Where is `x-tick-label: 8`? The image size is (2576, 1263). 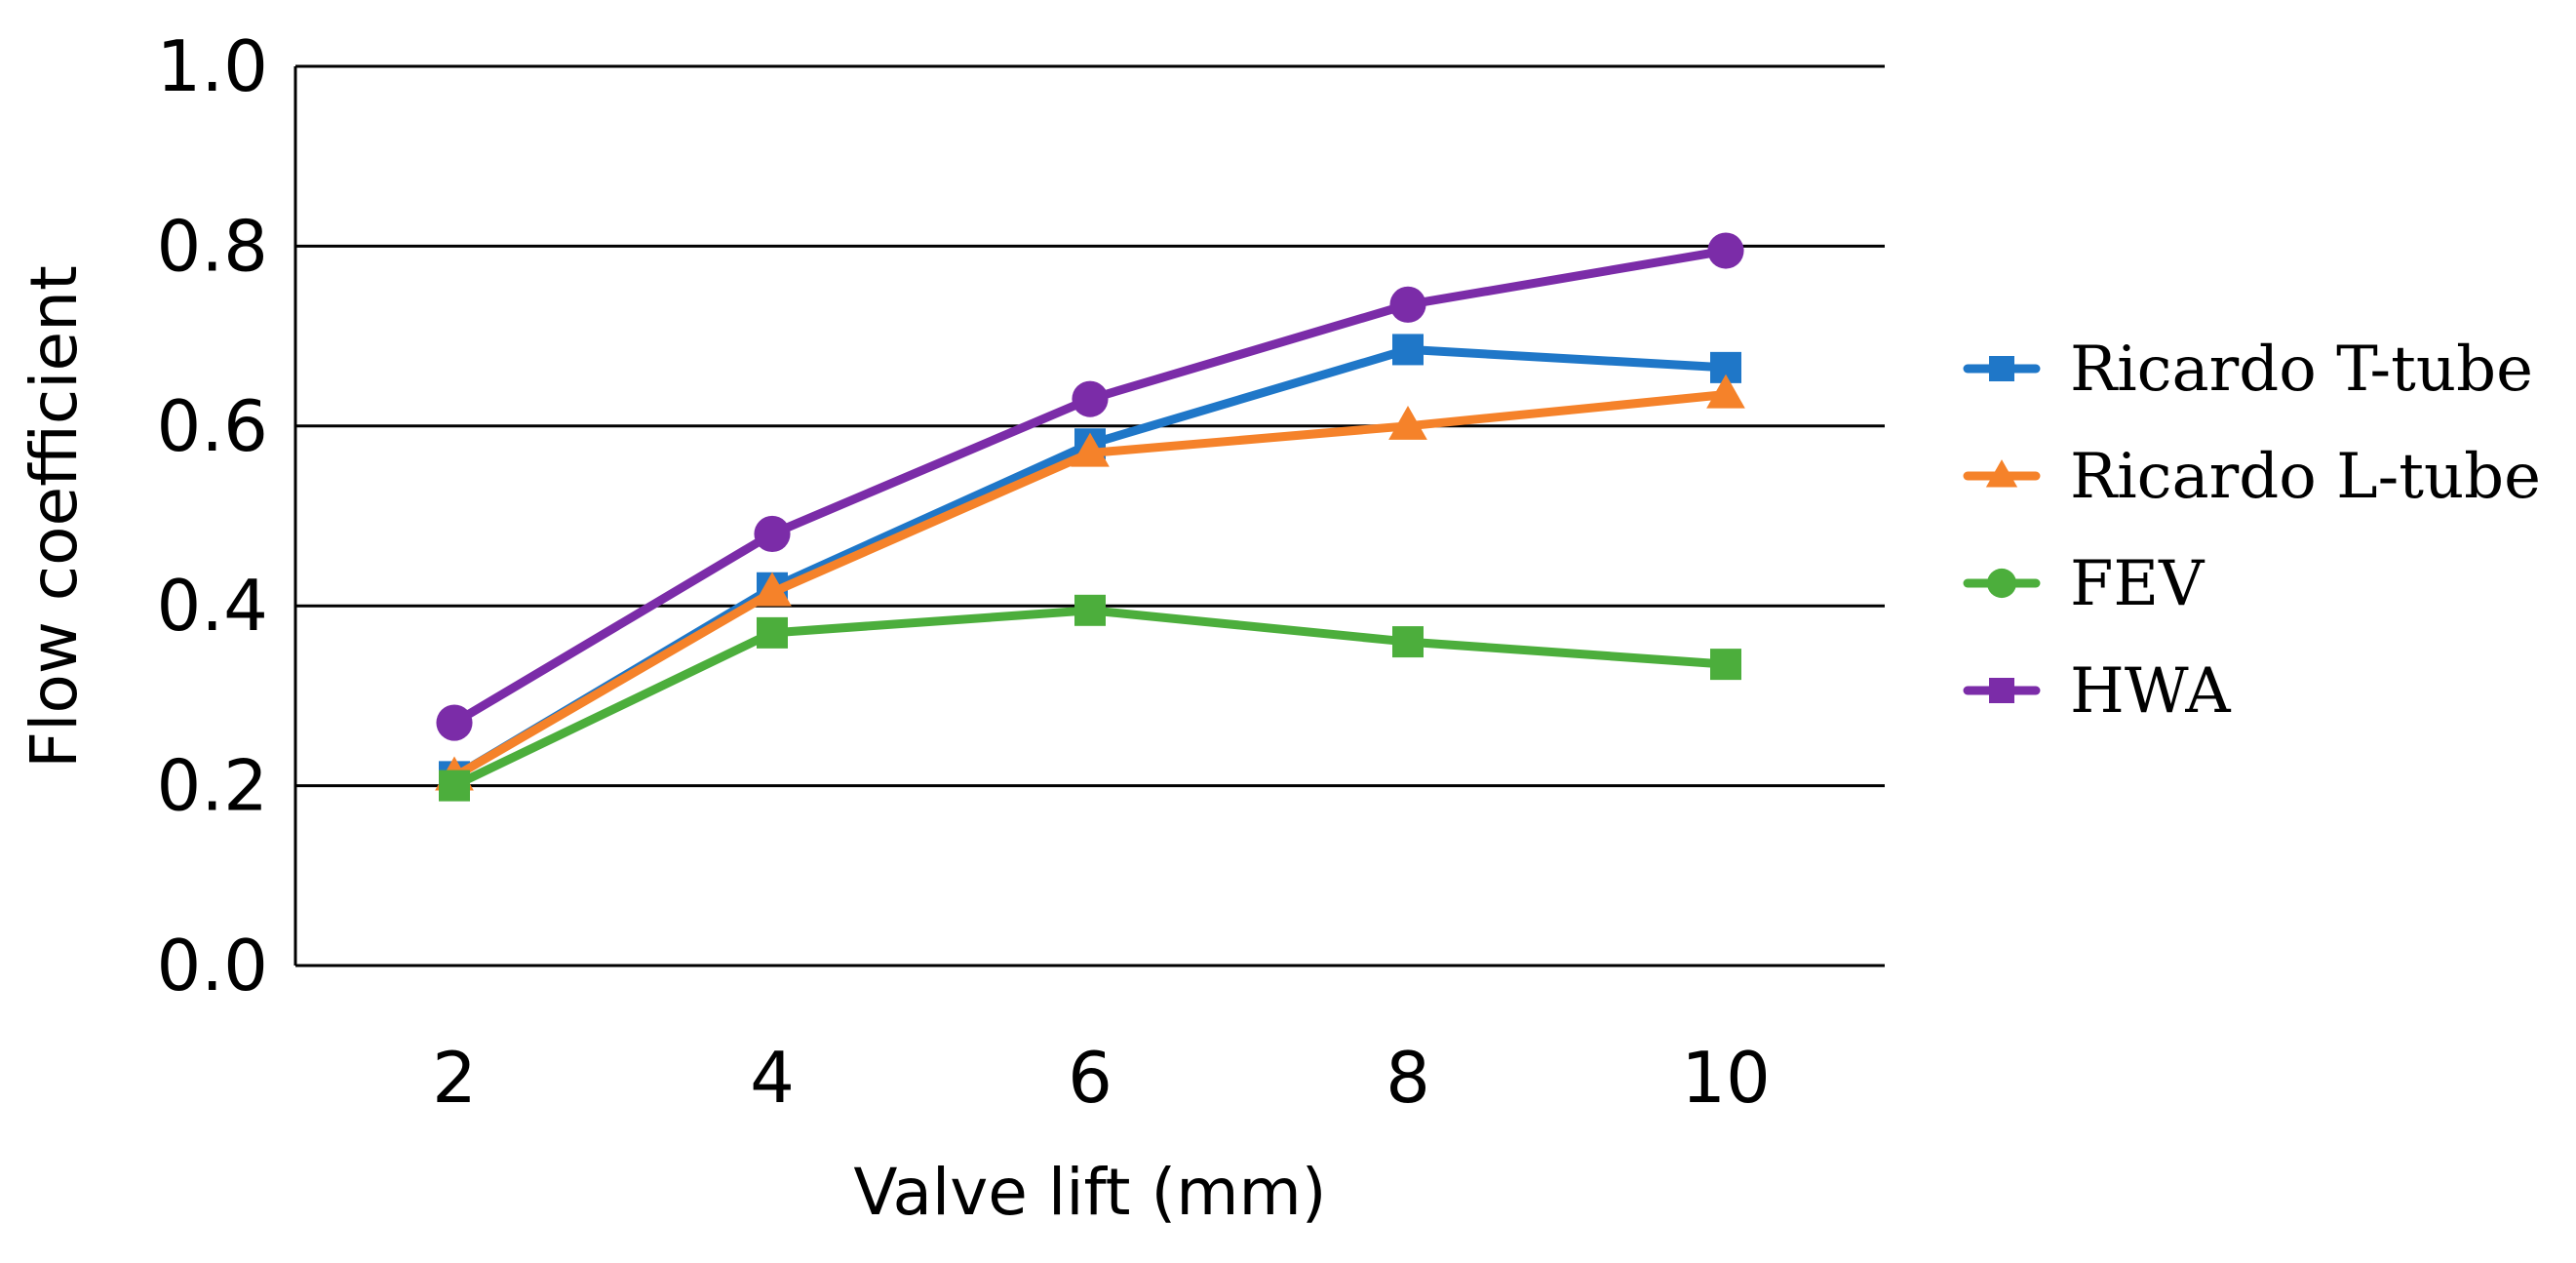 x-tick-label: 8 is located at coordinates (1408, 1078).